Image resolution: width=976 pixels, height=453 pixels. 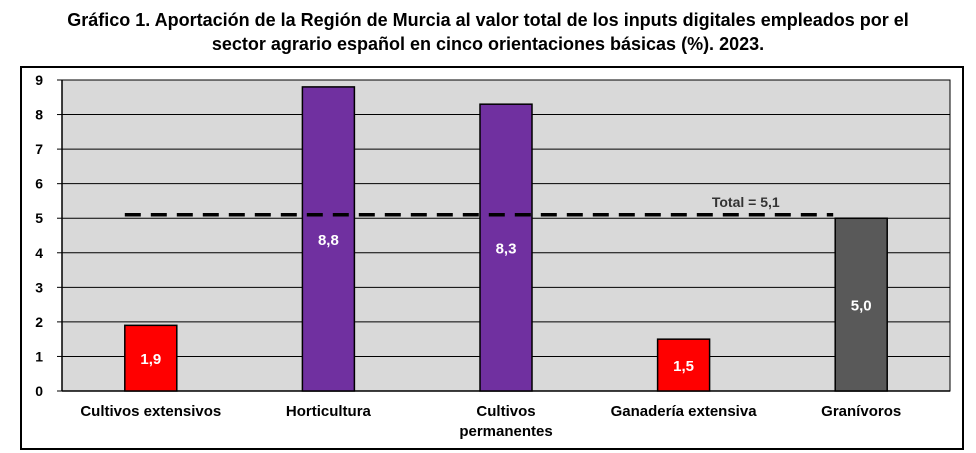 What do you see at coordinates (39, 253) in the screenshot?
I see `y-tick-label: 4` at bounding box center [39, 253].